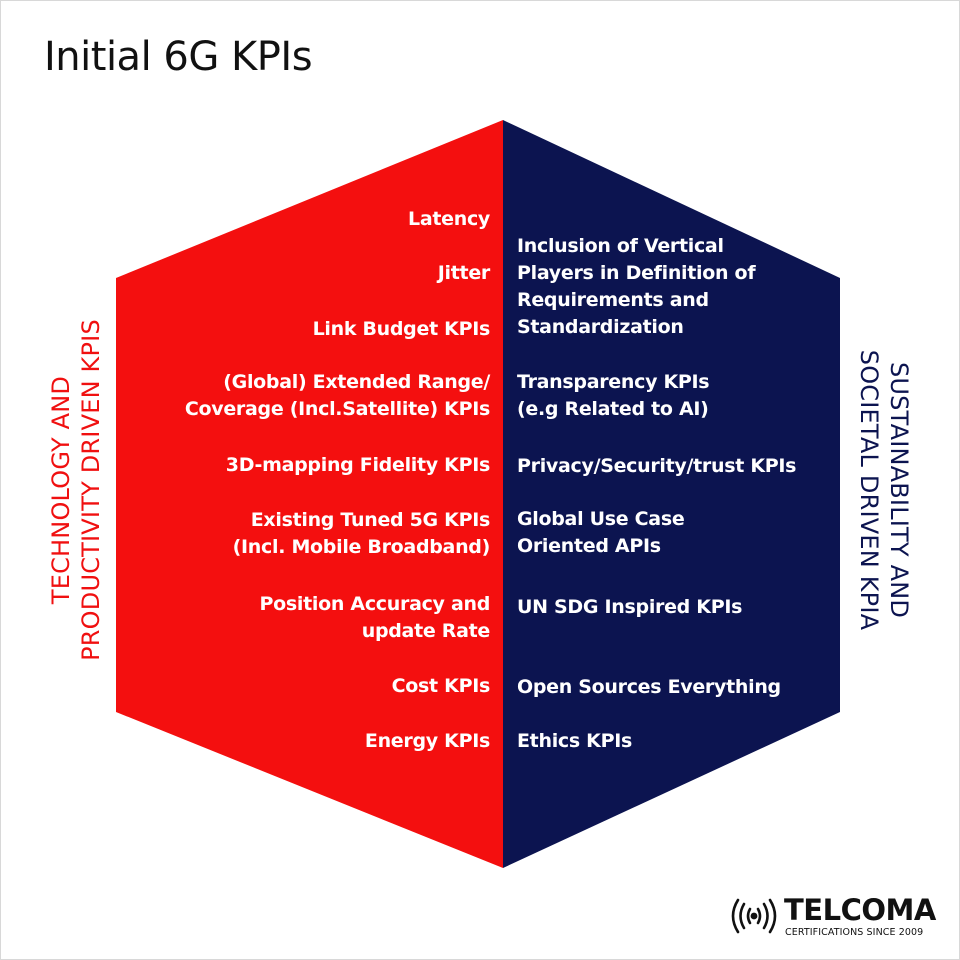  I want to click on right-item: Transparency KPIs (e.g Related to AI), so click(613, 395).